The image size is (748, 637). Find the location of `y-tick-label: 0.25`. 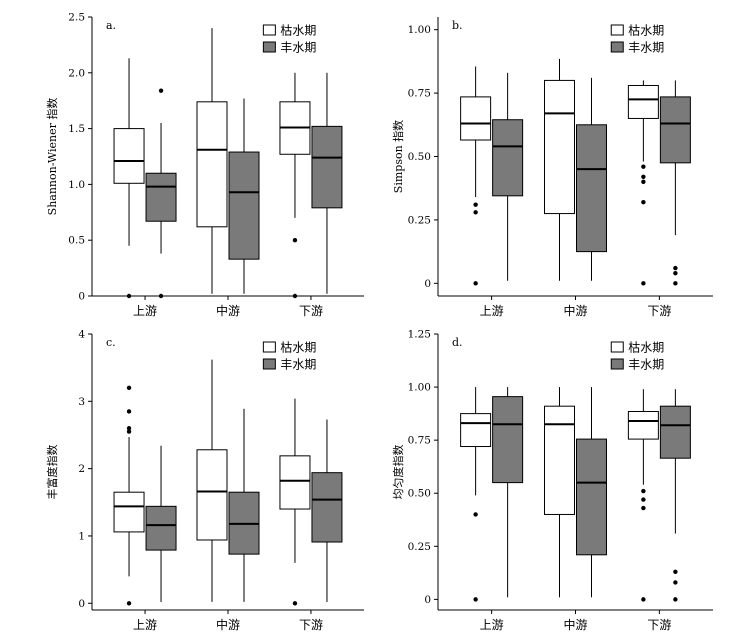

y-tick-label: 0.25 is located at coordinates (419, 547).